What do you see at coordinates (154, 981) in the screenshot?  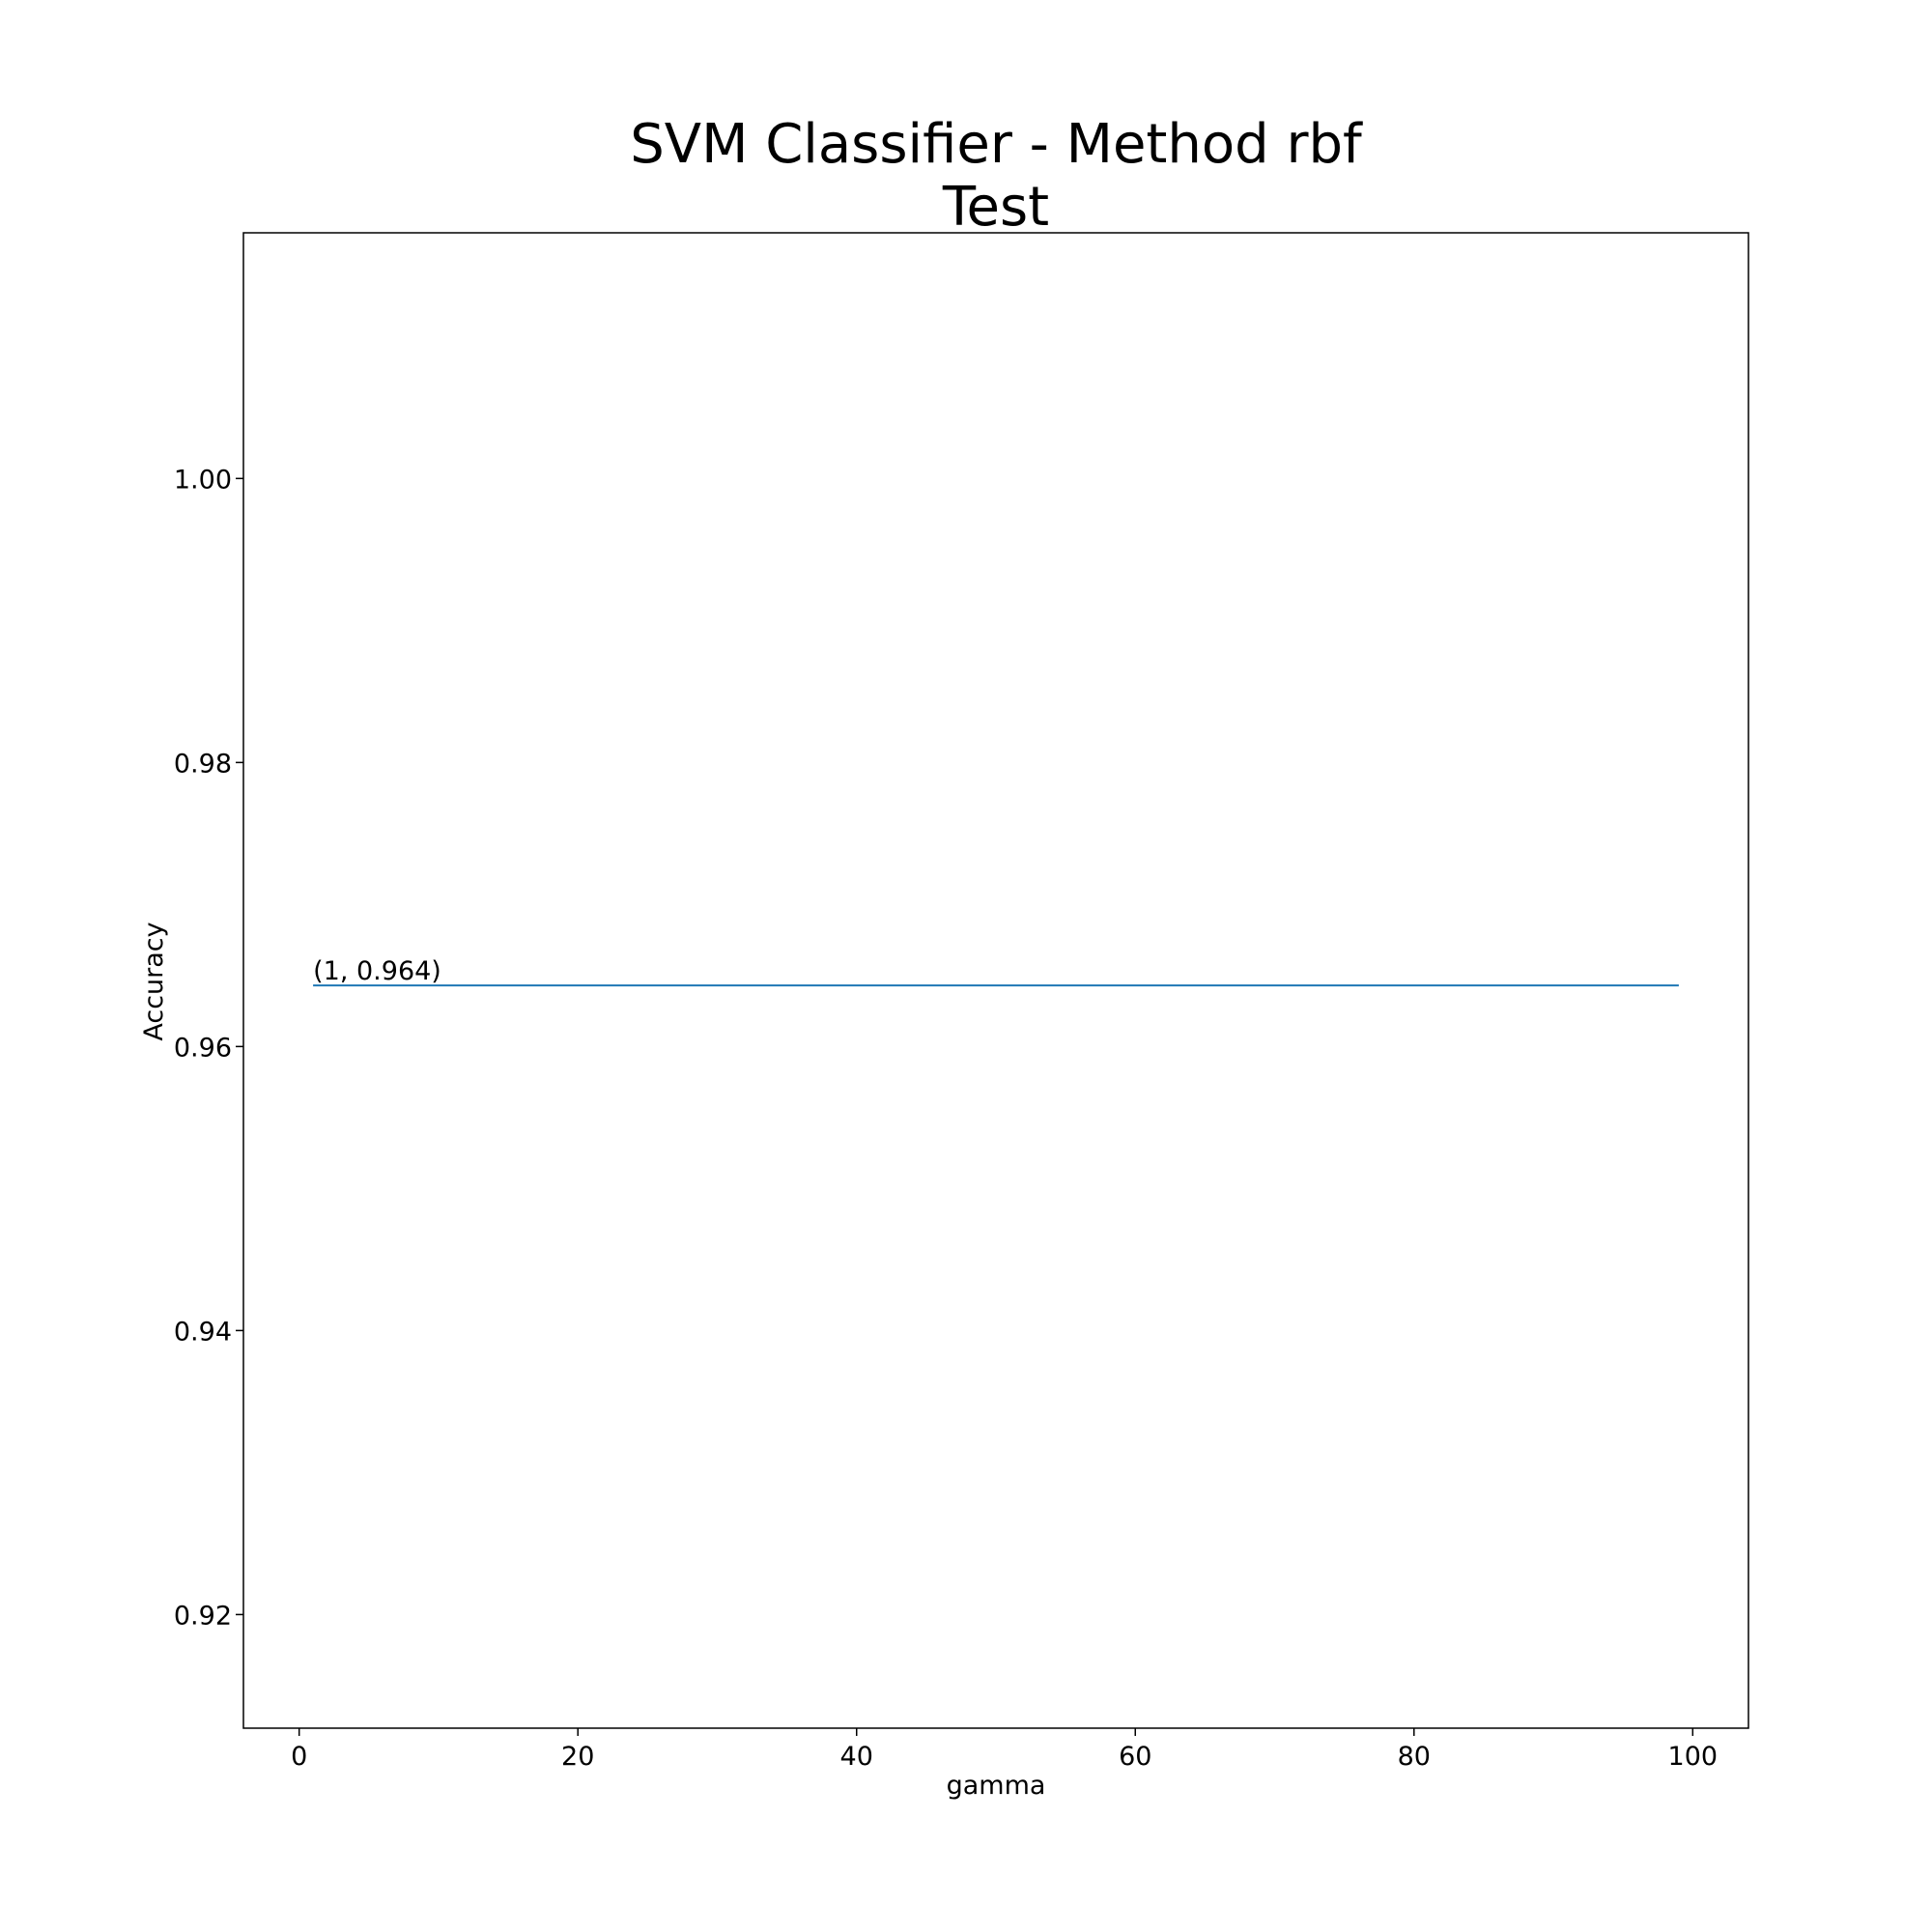 I see `y-axis-label: Accuracy` at bounding box center [154, 981].